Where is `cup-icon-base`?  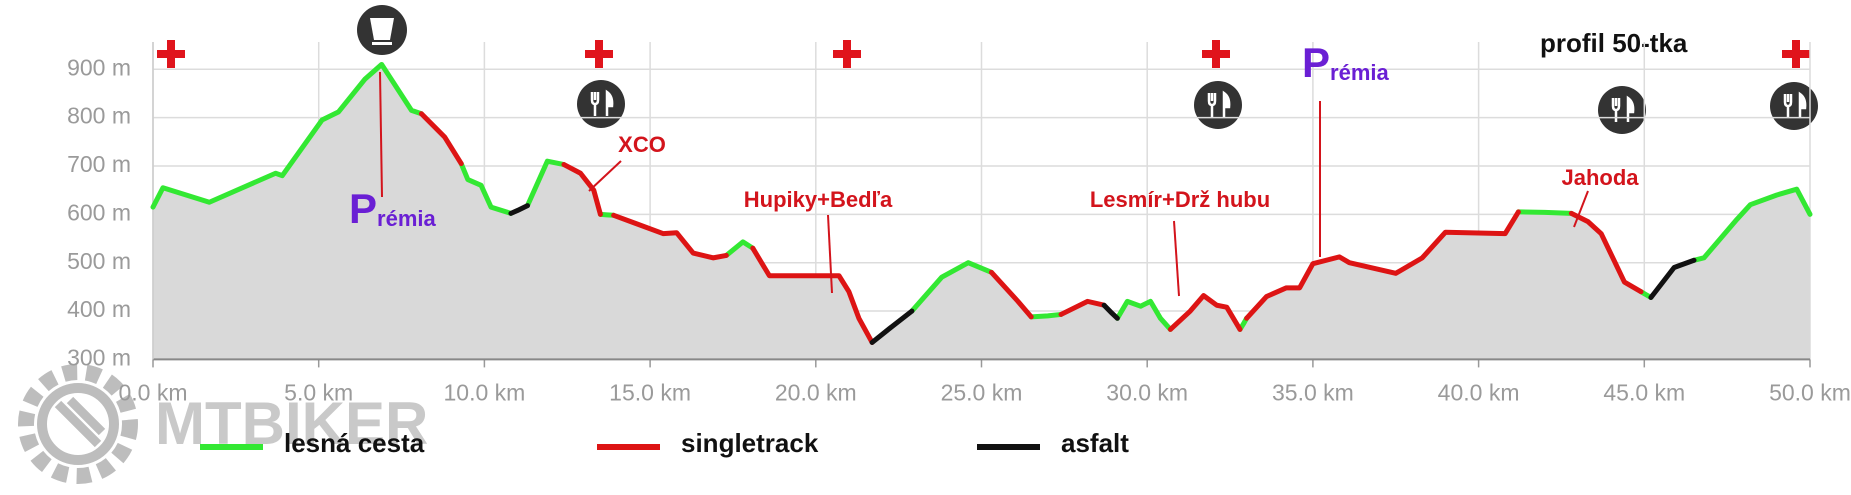
cup-icon-base is located at coordinates (382, 43).